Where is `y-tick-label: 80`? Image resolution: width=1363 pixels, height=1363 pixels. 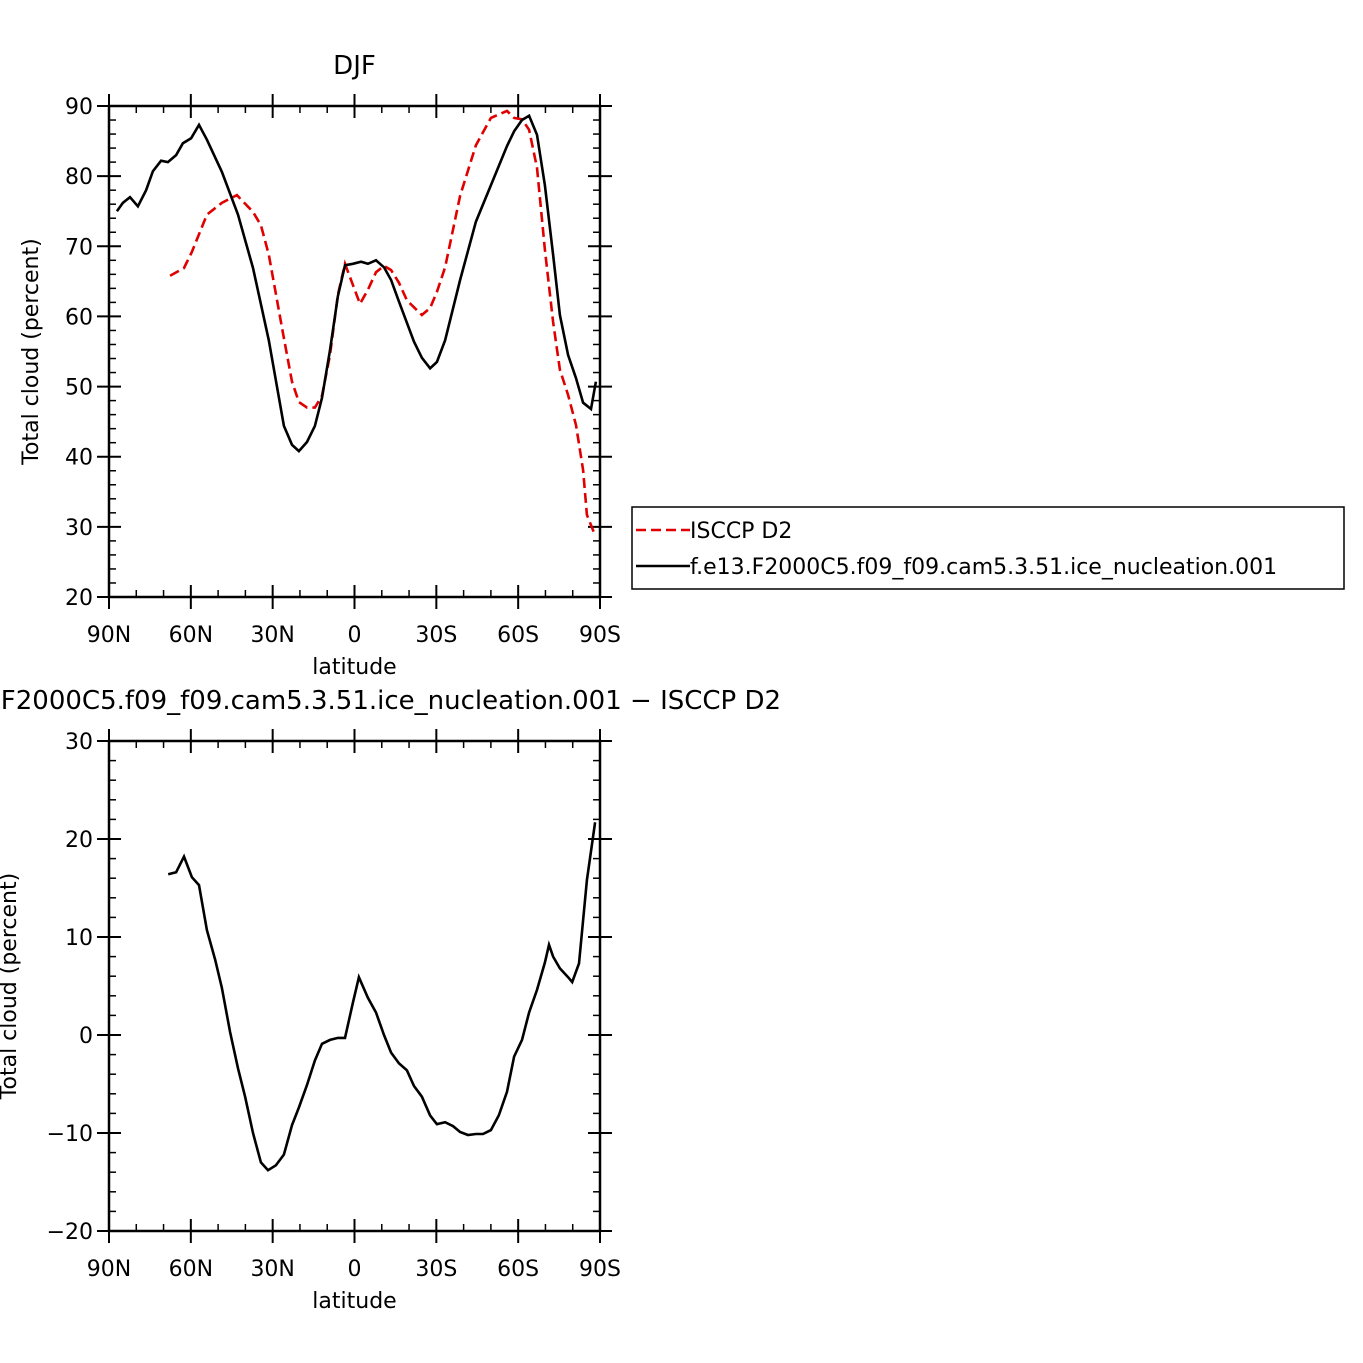 y-tick-label: 80 is located at coordinates (79, 177).